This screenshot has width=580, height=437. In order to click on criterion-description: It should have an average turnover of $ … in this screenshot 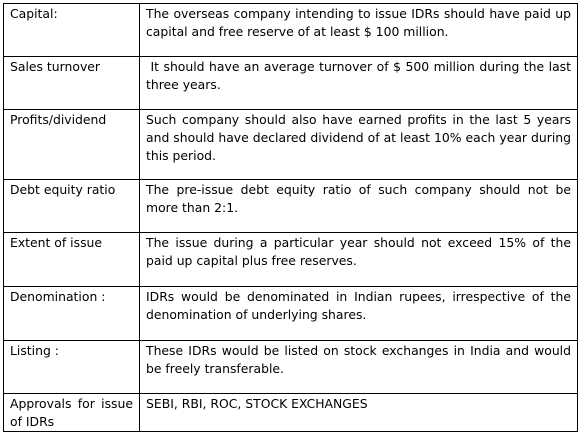, I will do `click(358, 83)`.